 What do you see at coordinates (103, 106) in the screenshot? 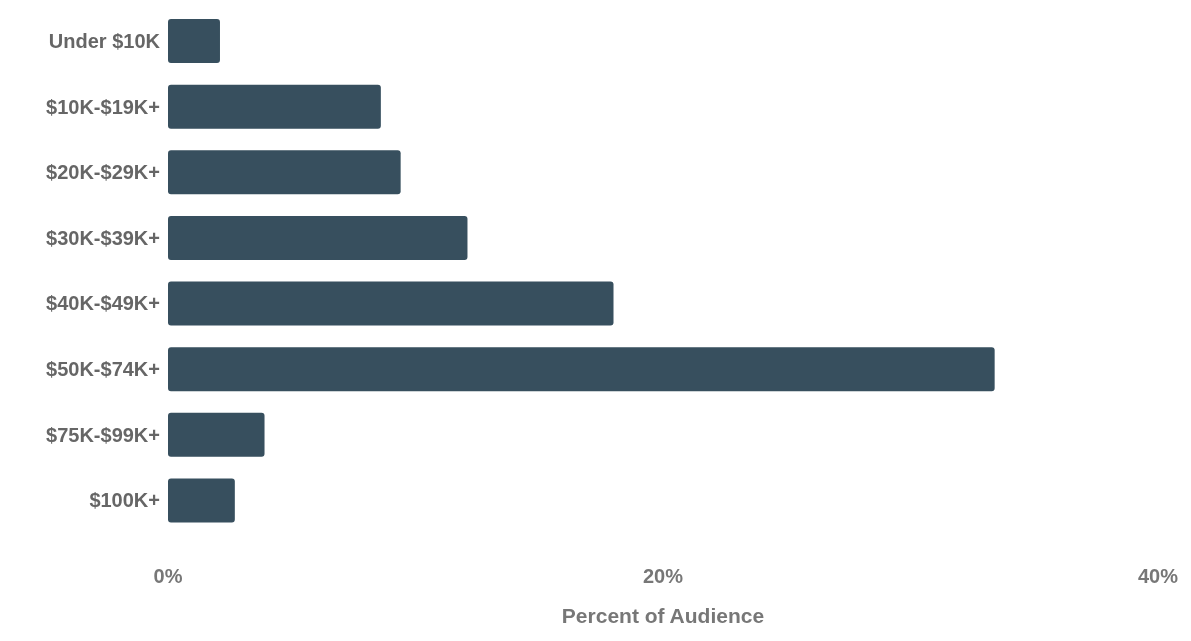
I see `y-tick-label: $10K-$19K+` at bounding box center [103, 106].